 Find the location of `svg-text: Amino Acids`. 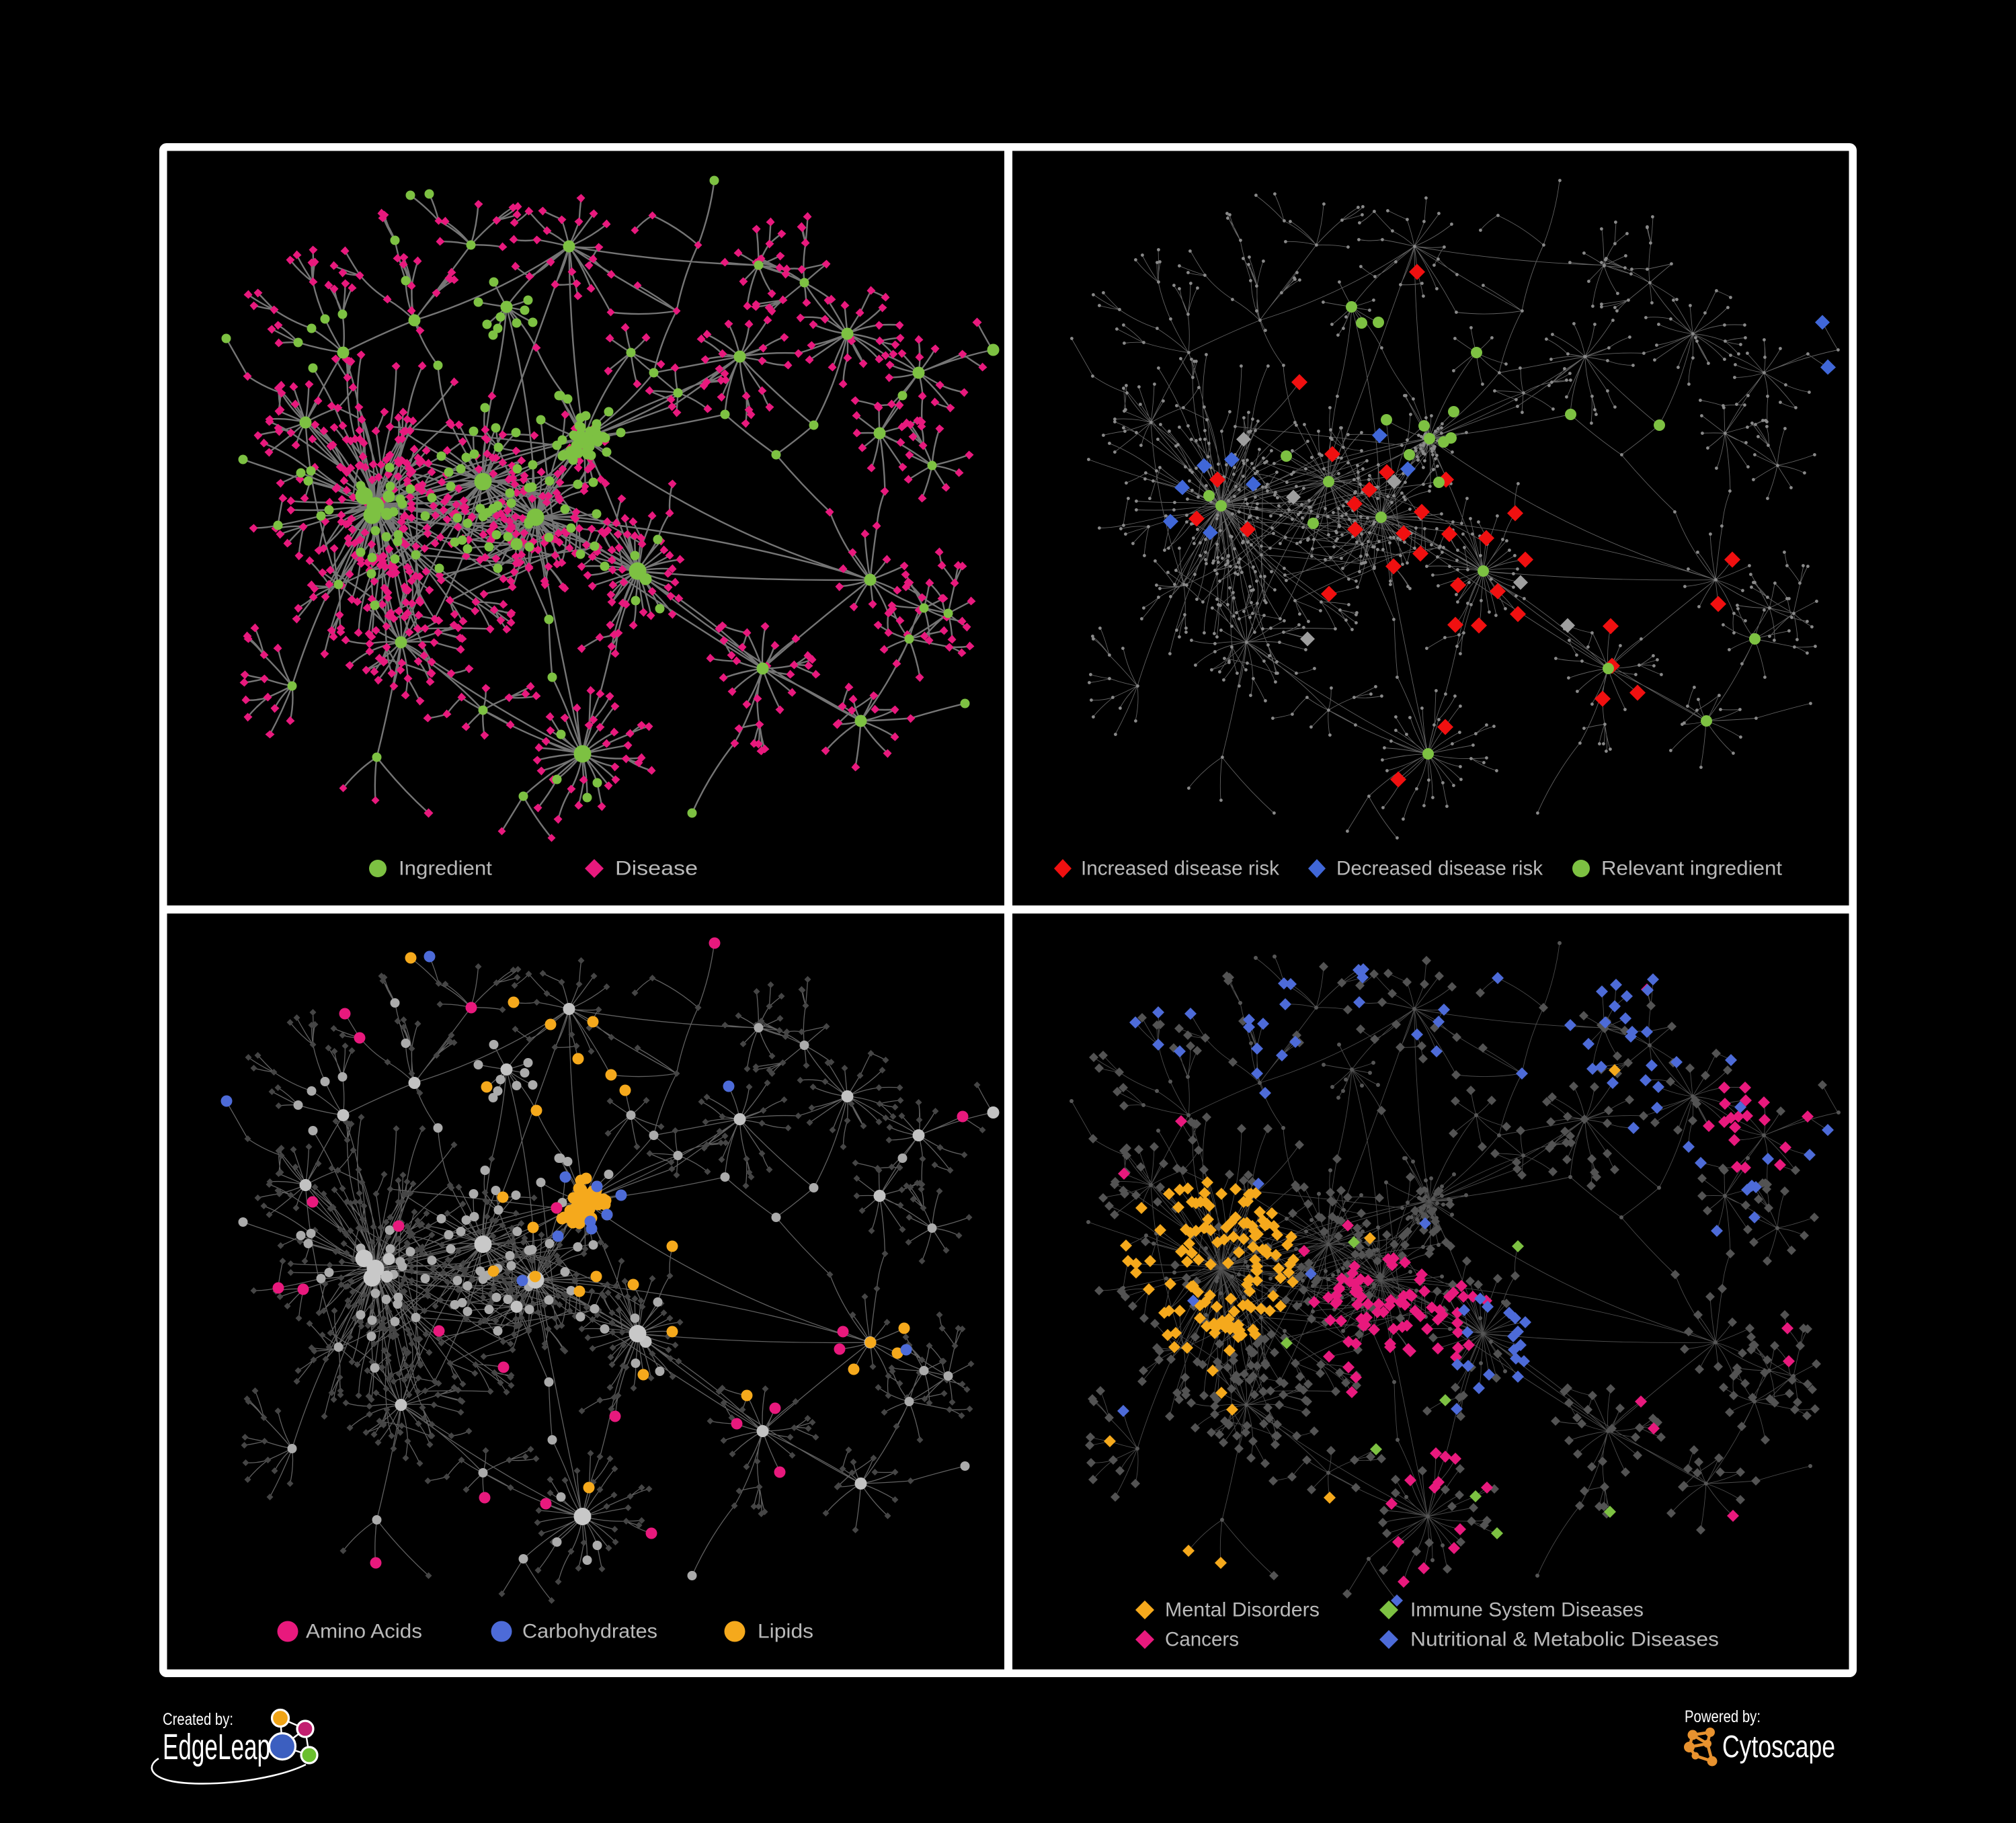

svg-text: Amino Acids is located at coordinates (364, 1632).